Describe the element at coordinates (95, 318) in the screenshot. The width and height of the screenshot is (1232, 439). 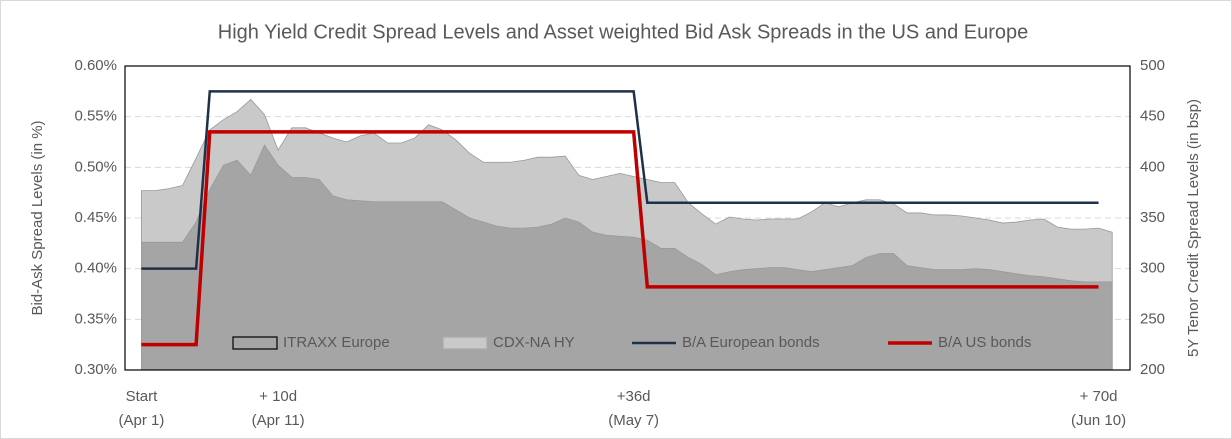
I see `y-tick-label: 0.35%` at that location.